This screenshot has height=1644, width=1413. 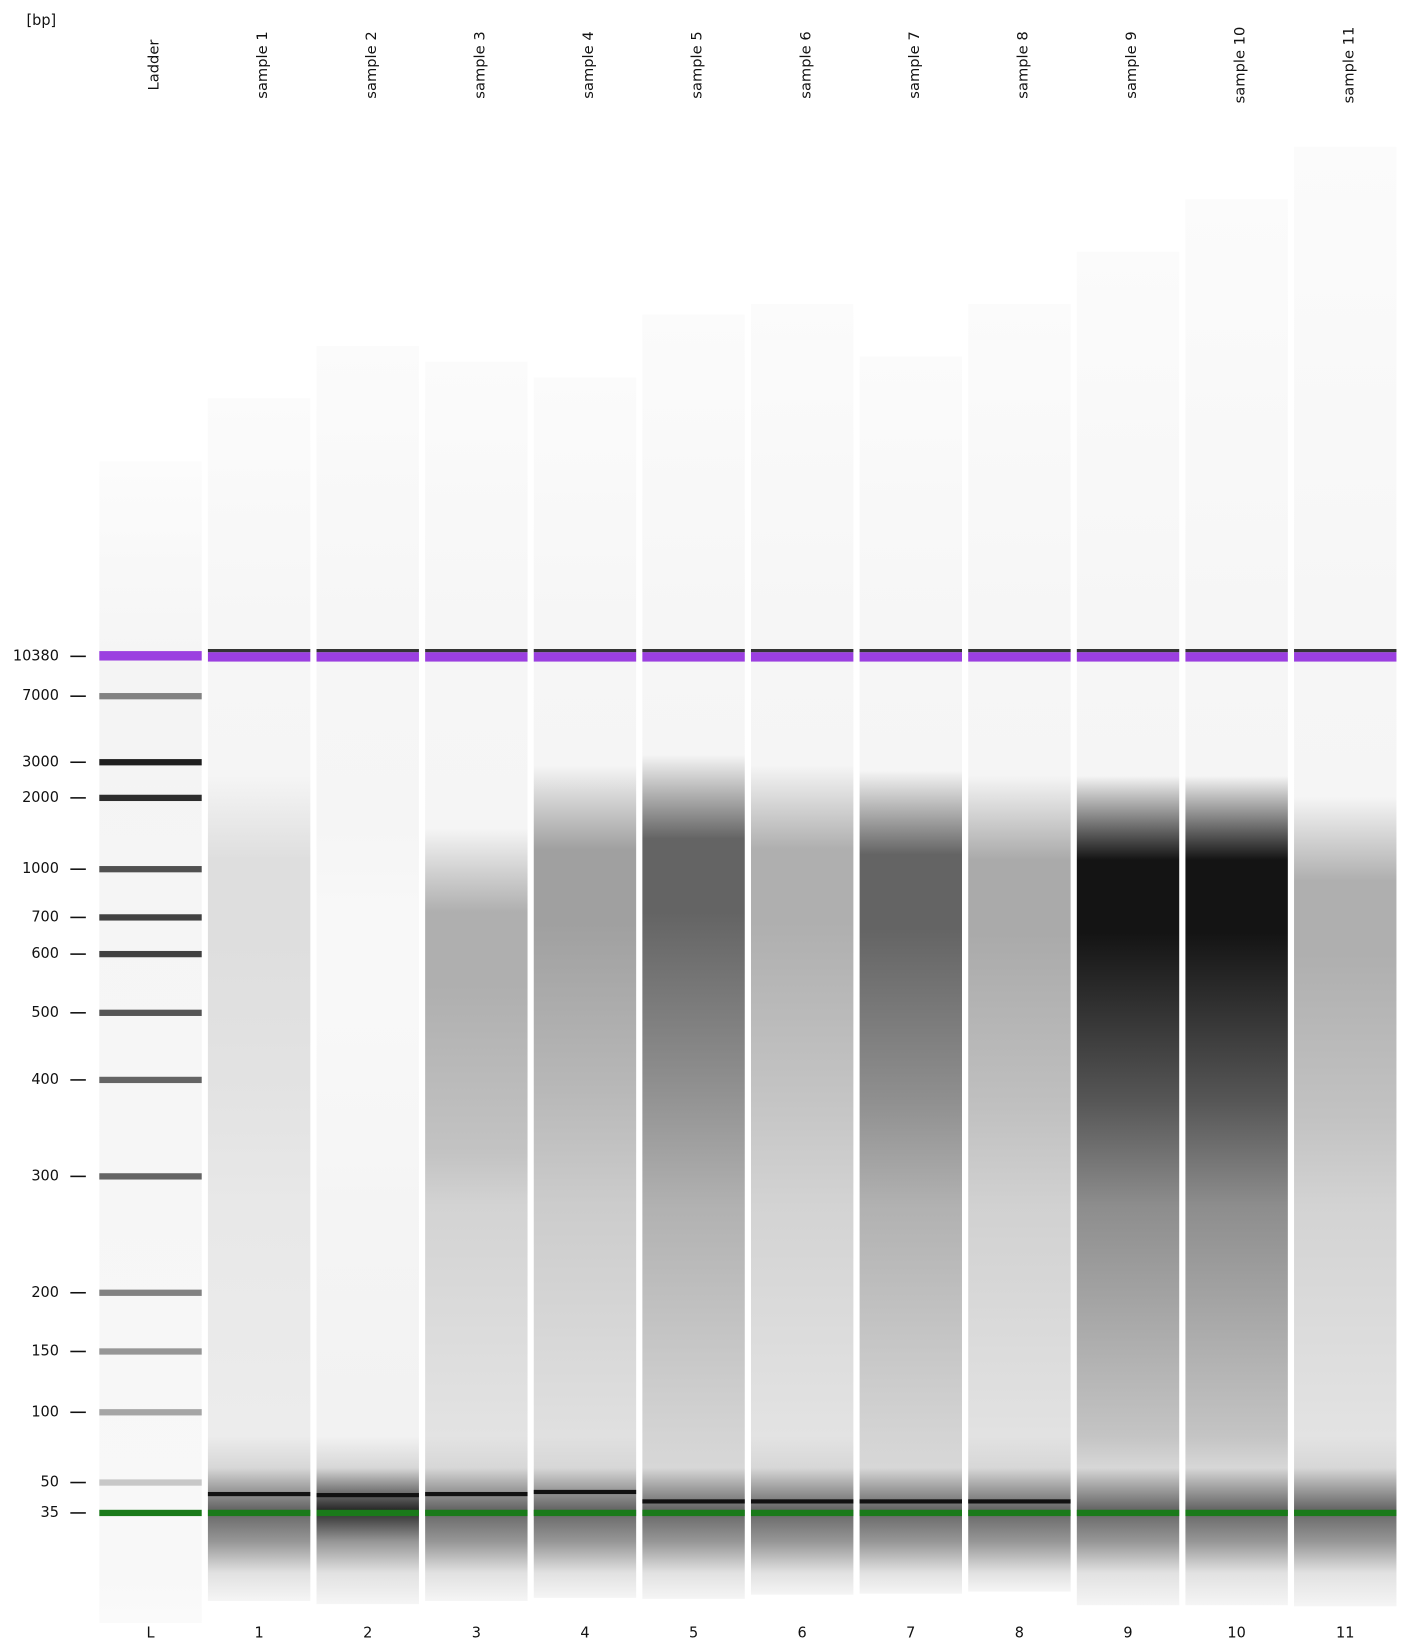 I want to click on y-tick-label: 50, so click(x=50, y=1481).